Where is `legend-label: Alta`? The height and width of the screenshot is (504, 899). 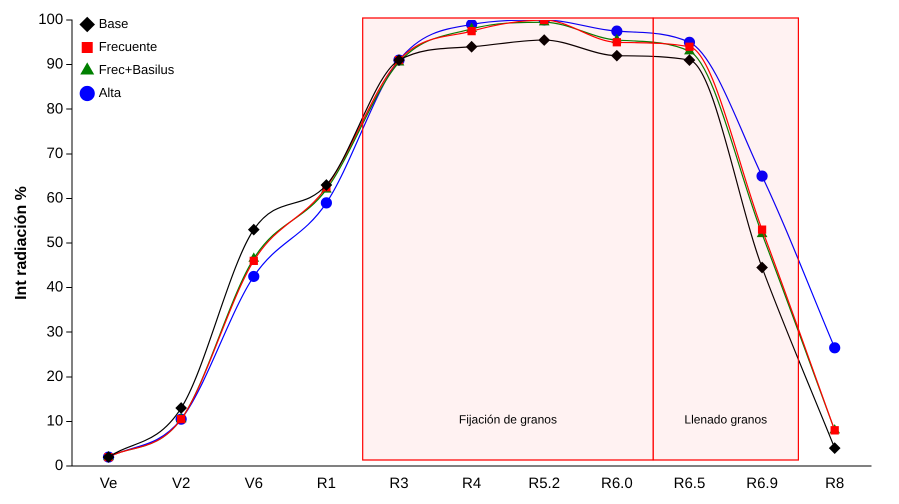
legend-label: Alta is located at coordinates (110, 92).